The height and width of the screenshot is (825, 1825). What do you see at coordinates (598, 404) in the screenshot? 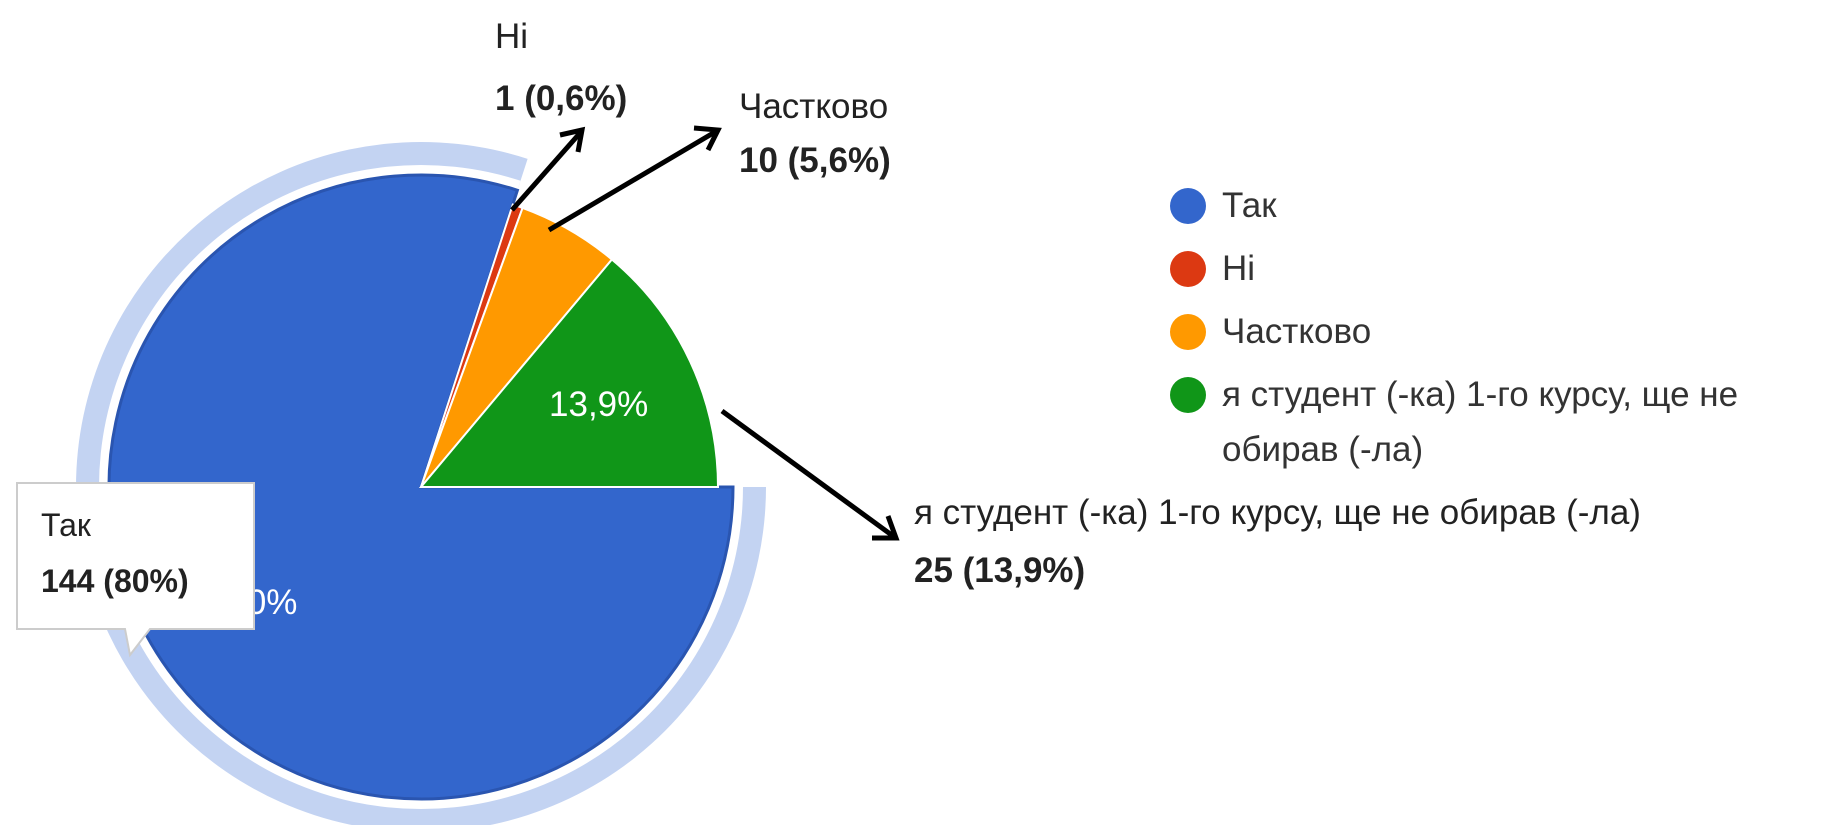
I see `slice-label: 13,9%` at bounding box center [598, 404].